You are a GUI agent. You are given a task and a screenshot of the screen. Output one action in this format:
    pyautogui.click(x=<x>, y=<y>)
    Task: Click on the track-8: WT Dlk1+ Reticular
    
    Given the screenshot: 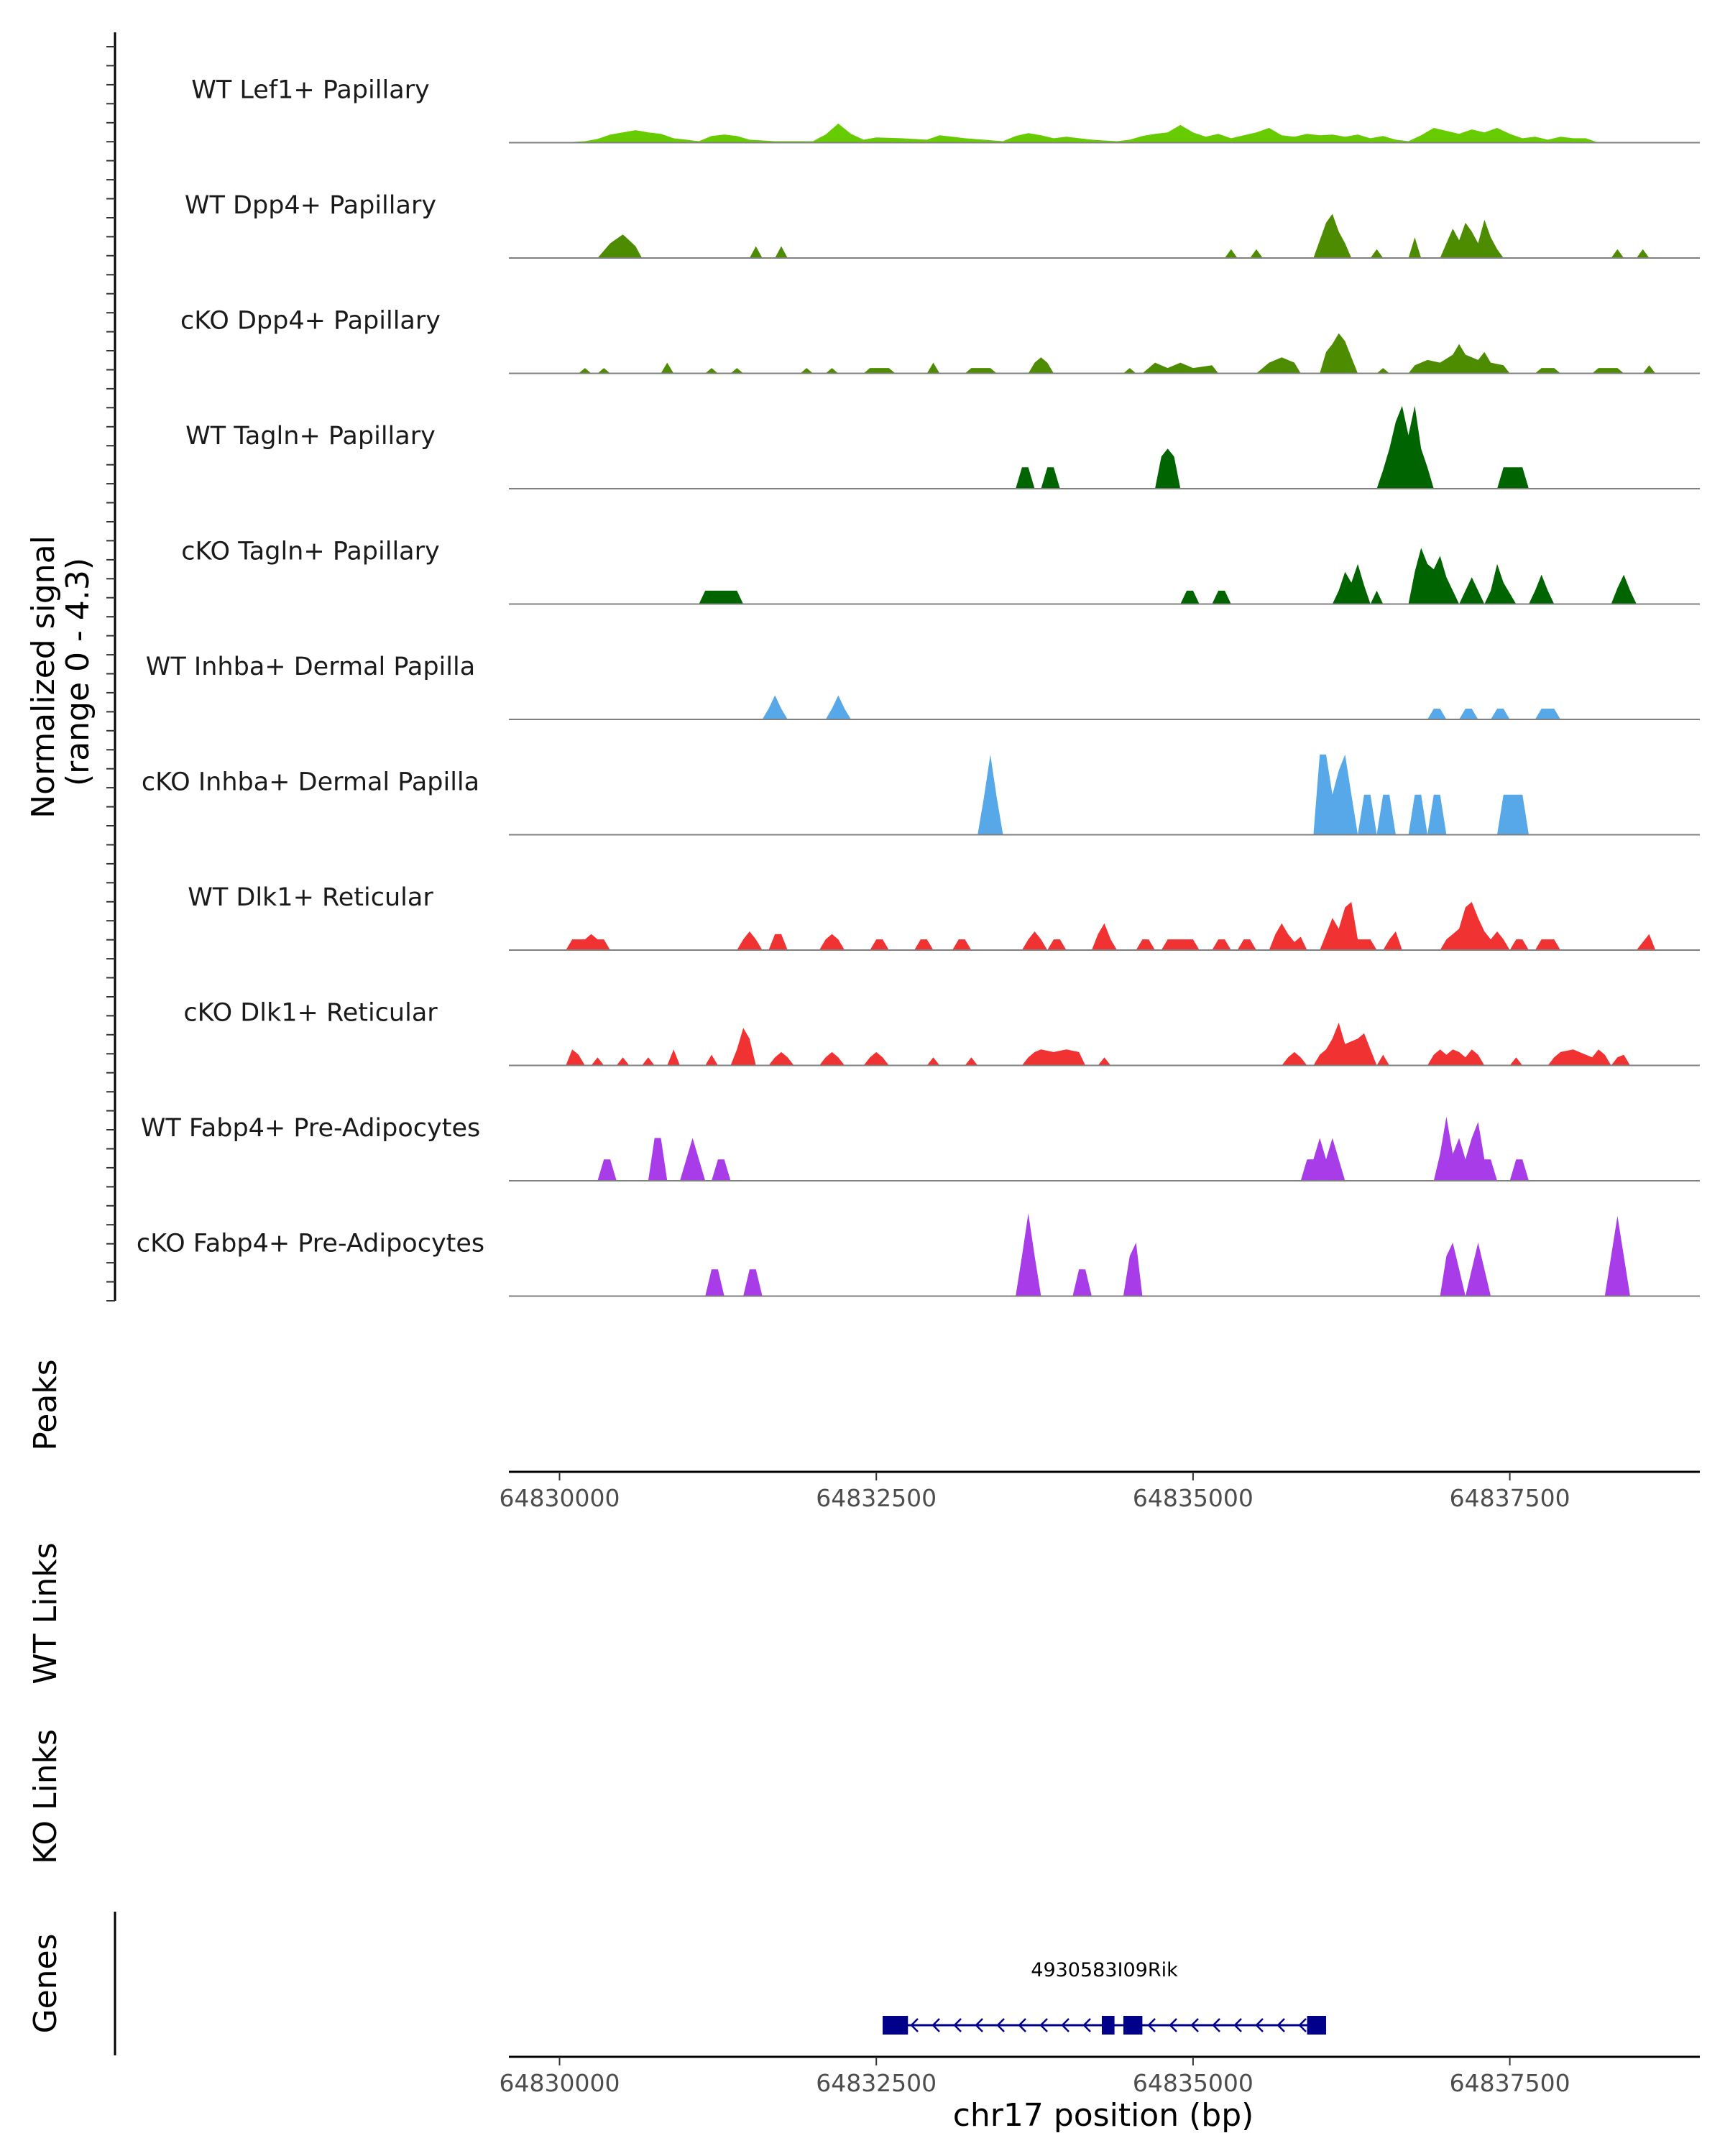 What is the action you would take?
    pyautogui.click(x=944, y=917)
    